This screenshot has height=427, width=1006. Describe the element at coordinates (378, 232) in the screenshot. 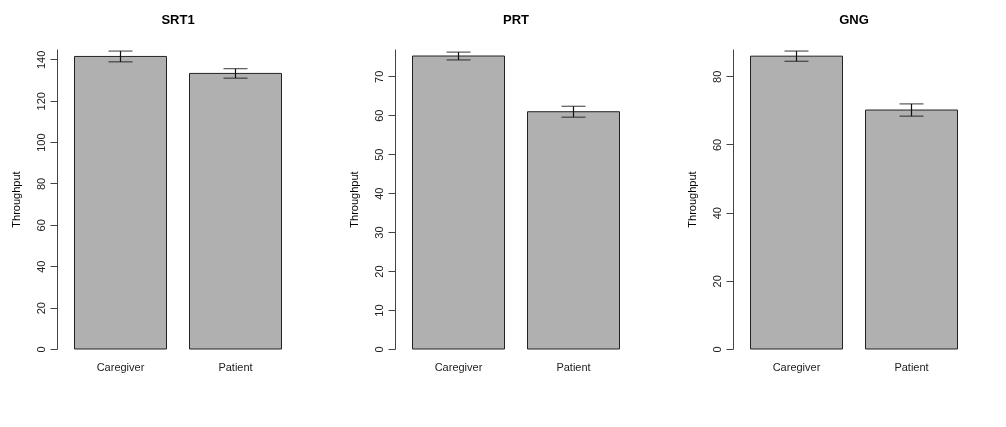

I see `y-tick-label: 30` at that location.